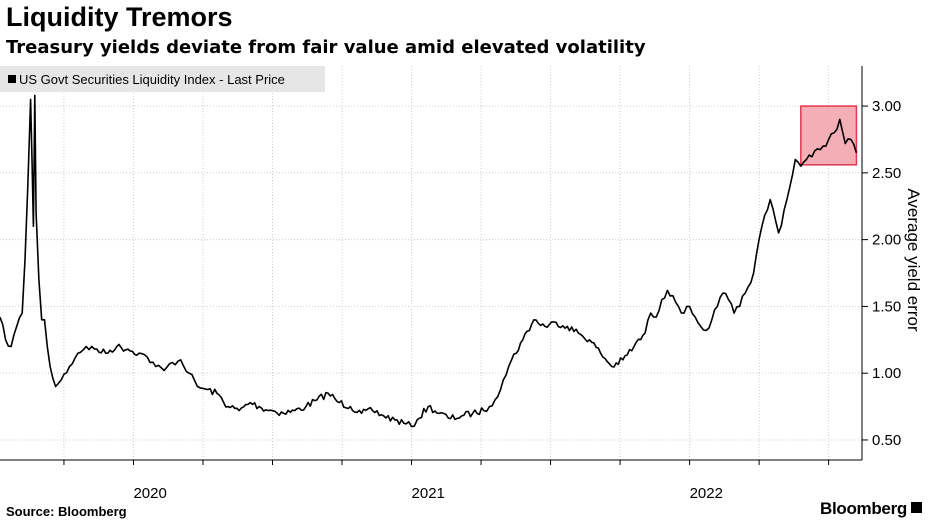 Image resolution: width=930 pixels, height=523 pixels. I want to click on x-ticks: 2020 2021 2022, so click(446, 480).